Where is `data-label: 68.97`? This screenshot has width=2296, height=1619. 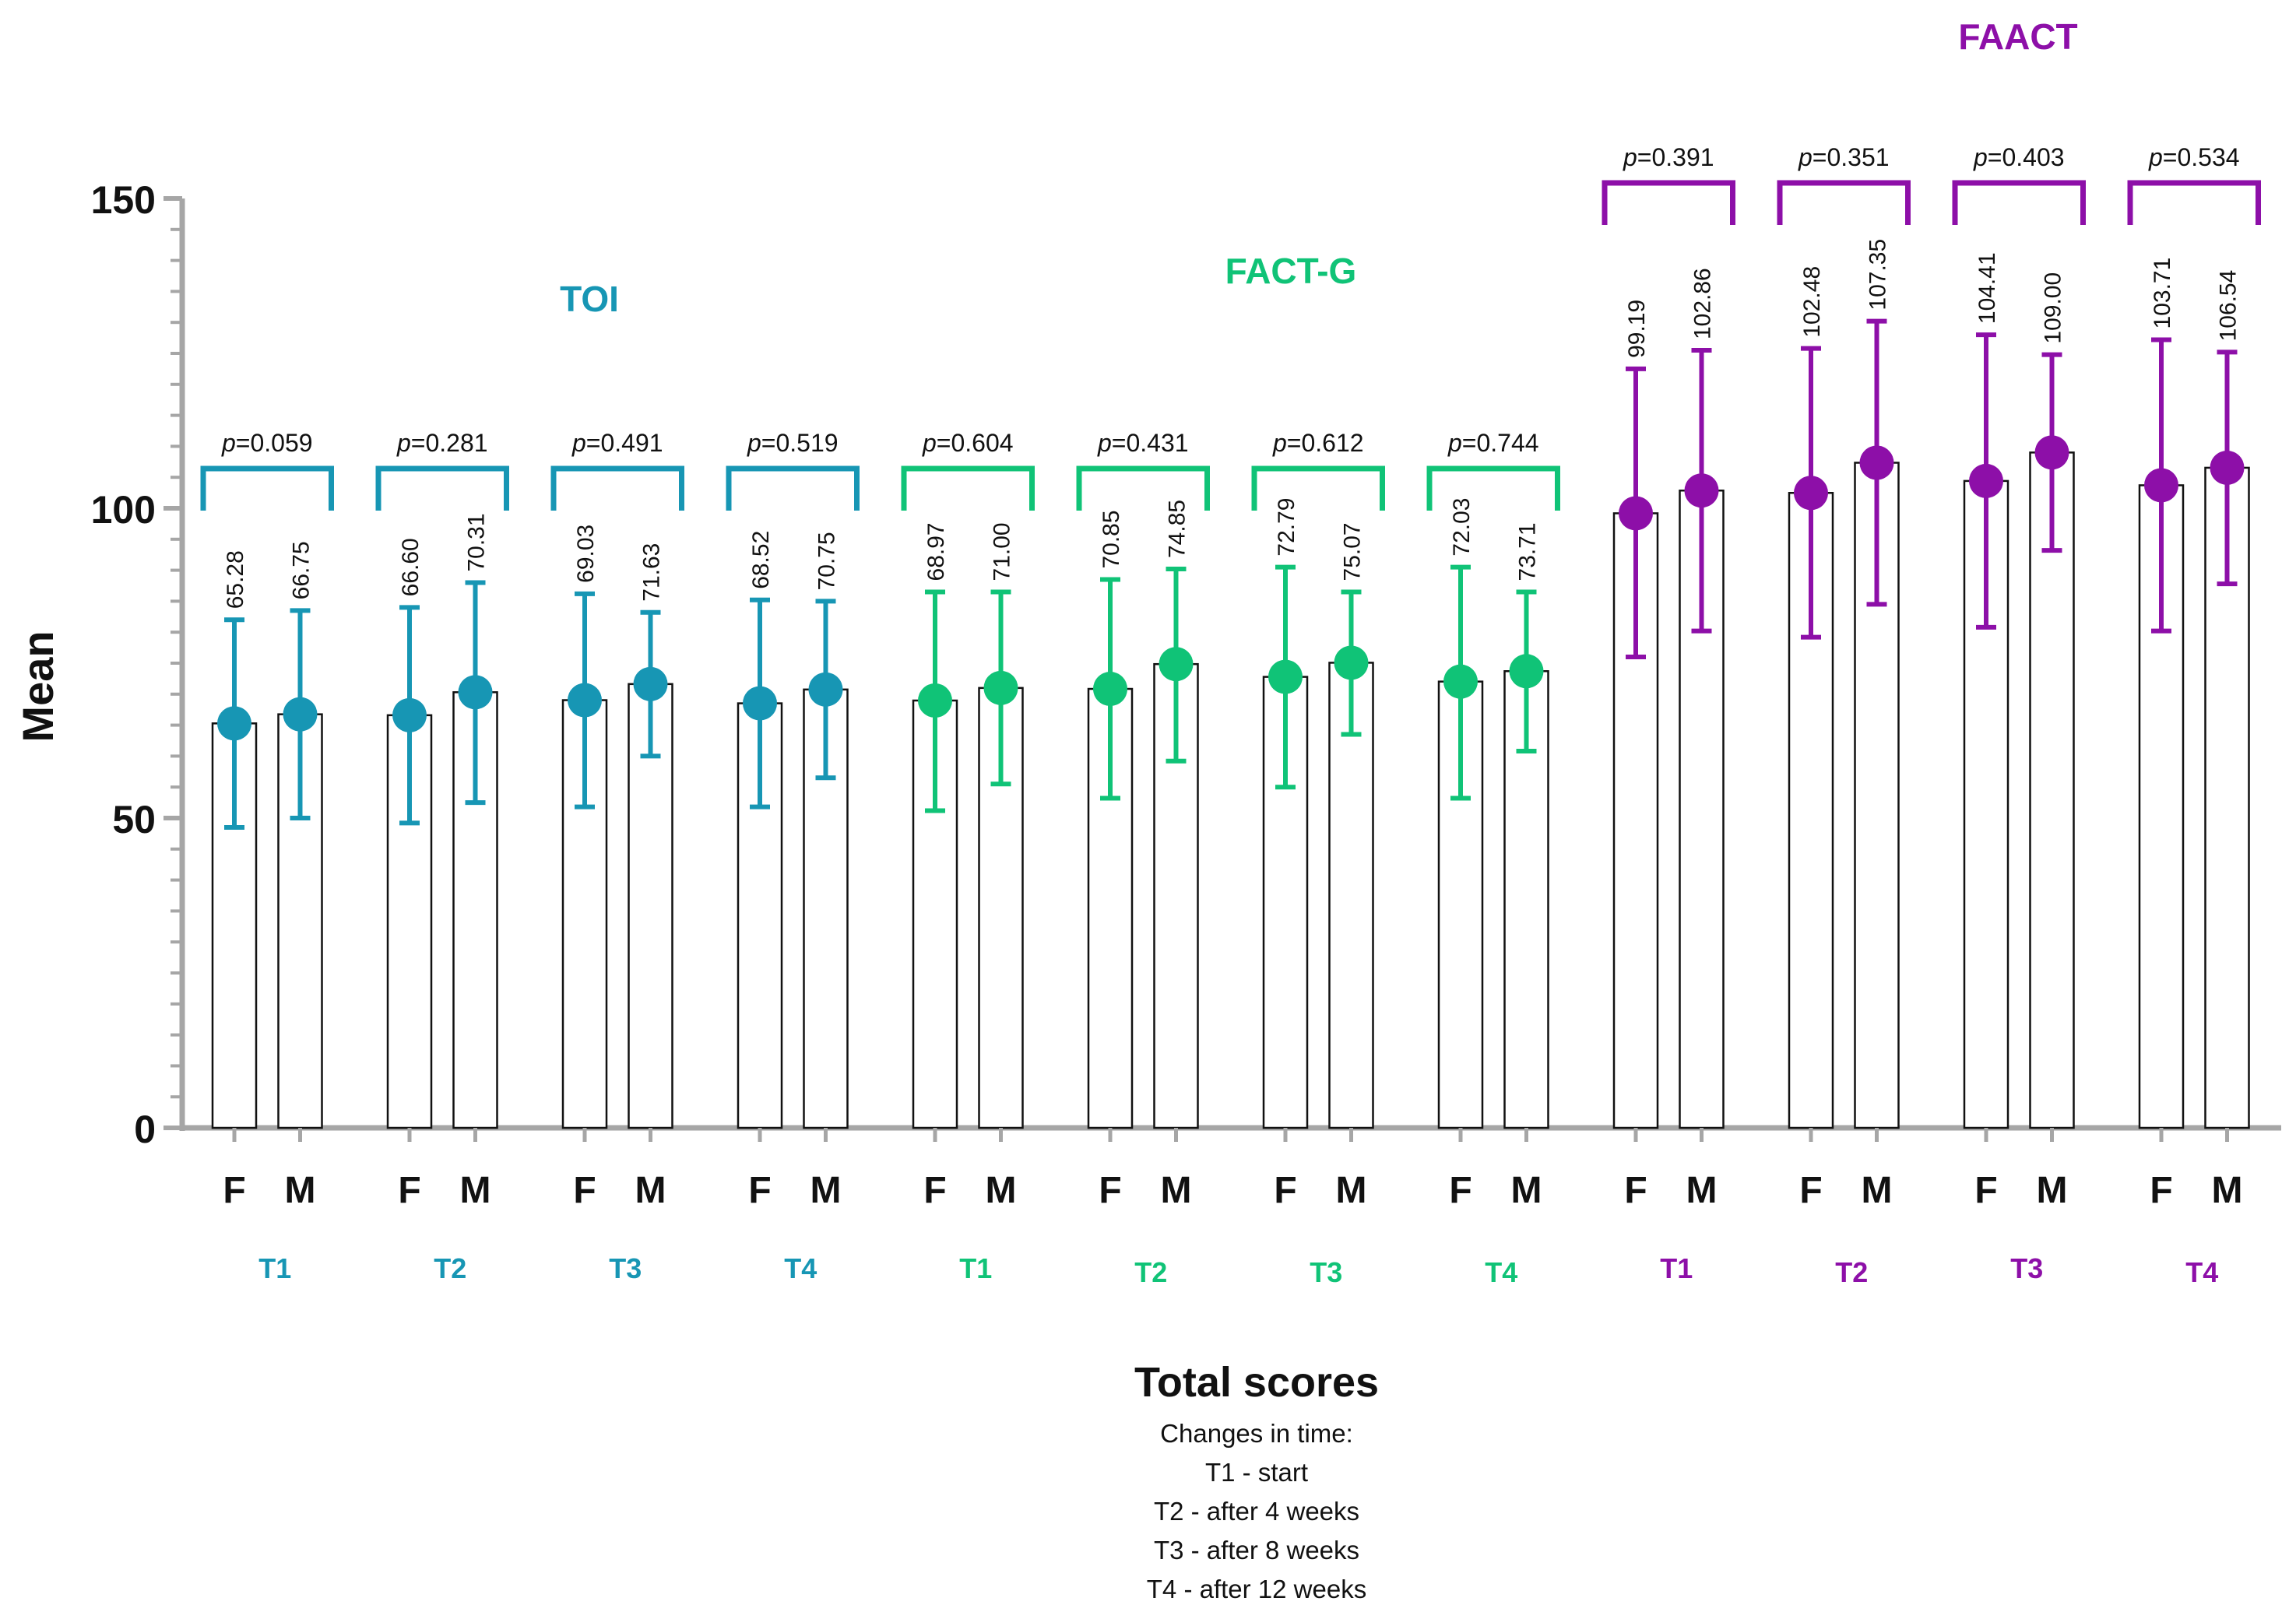 data-label: 68.97 is located at coordinates (936, 551).